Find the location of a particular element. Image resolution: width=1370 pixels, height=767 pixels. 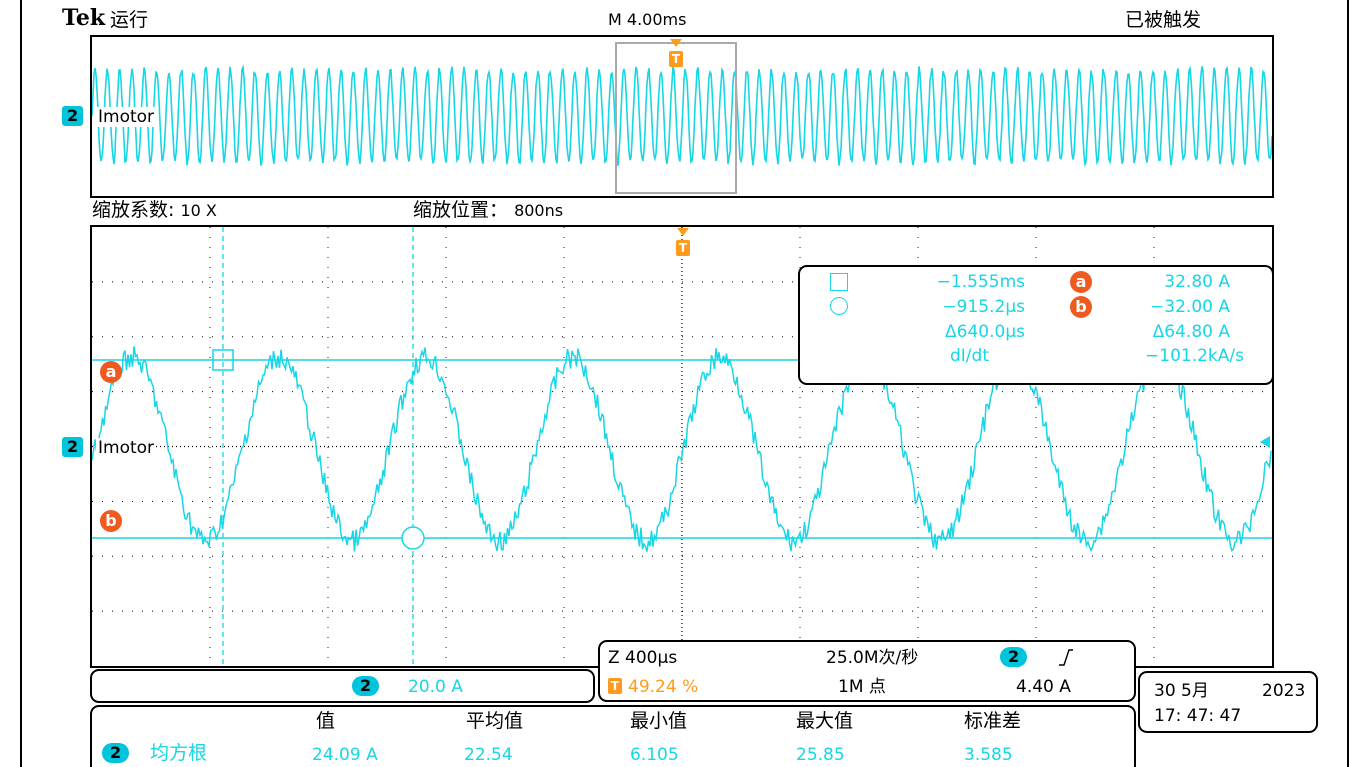

didt-value: −101.2kA/s is located at coordinates (1194, 356).